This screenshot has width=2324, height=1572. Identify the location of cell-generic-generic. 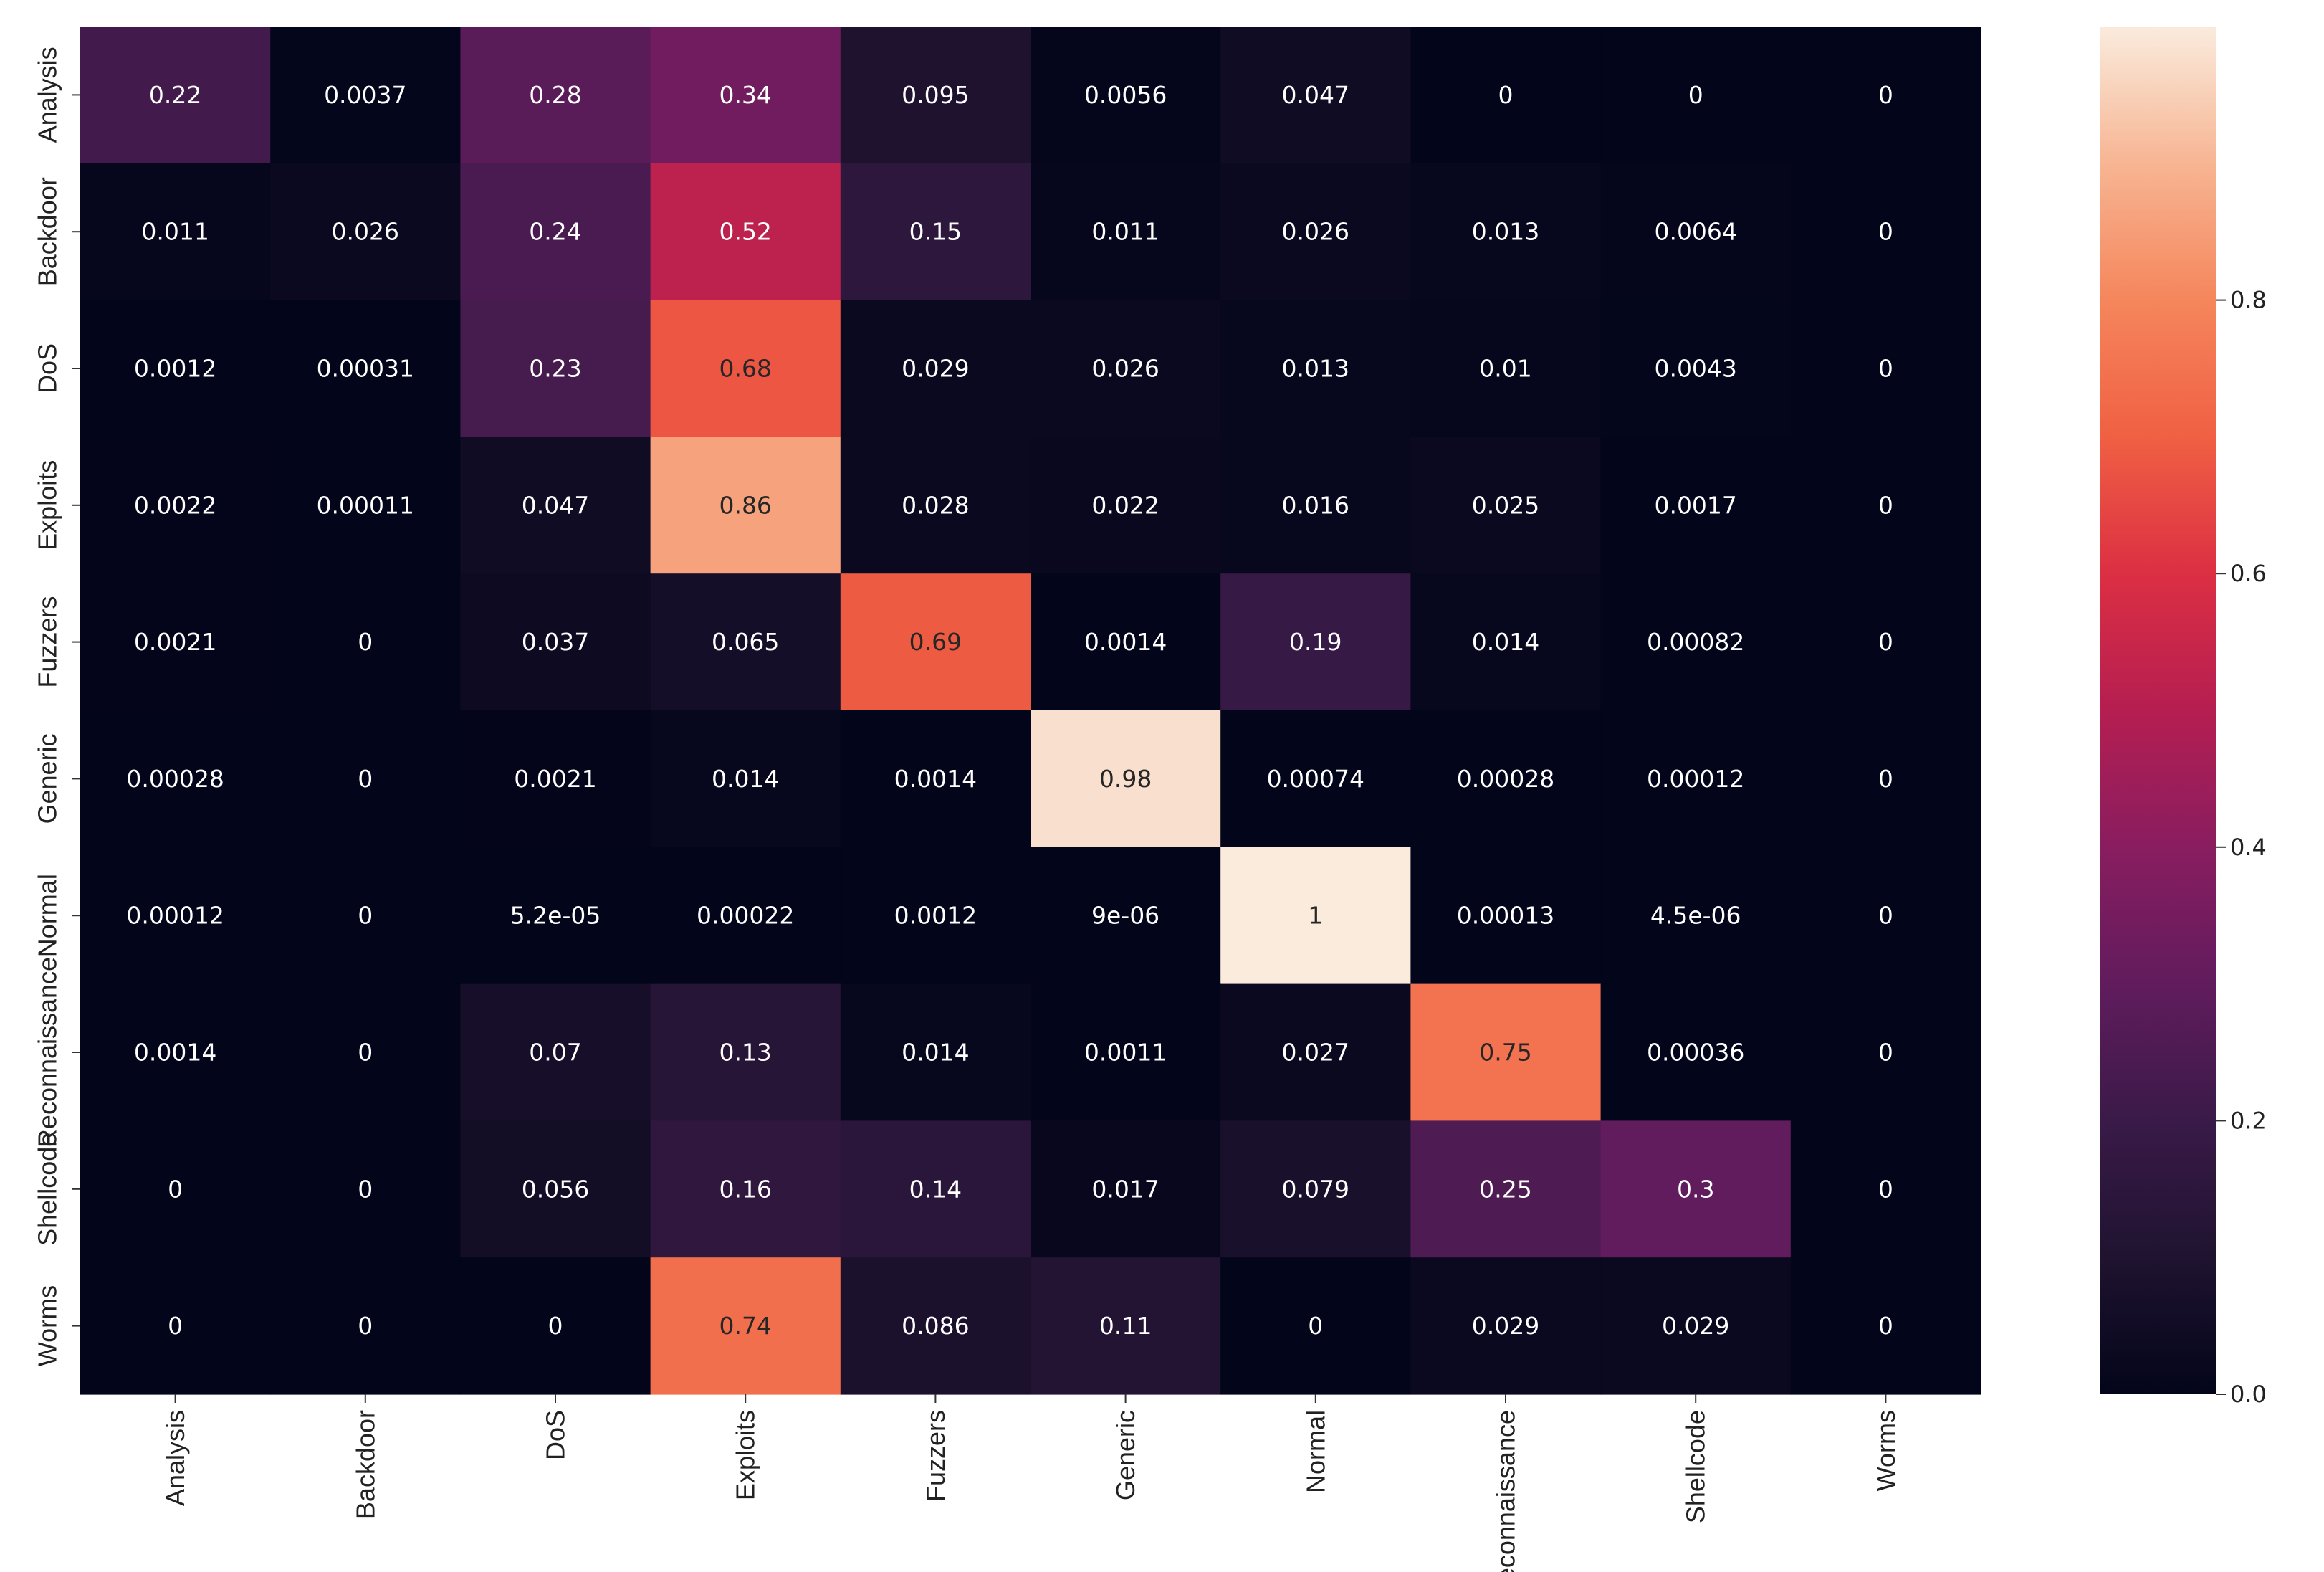
(1126, 779).